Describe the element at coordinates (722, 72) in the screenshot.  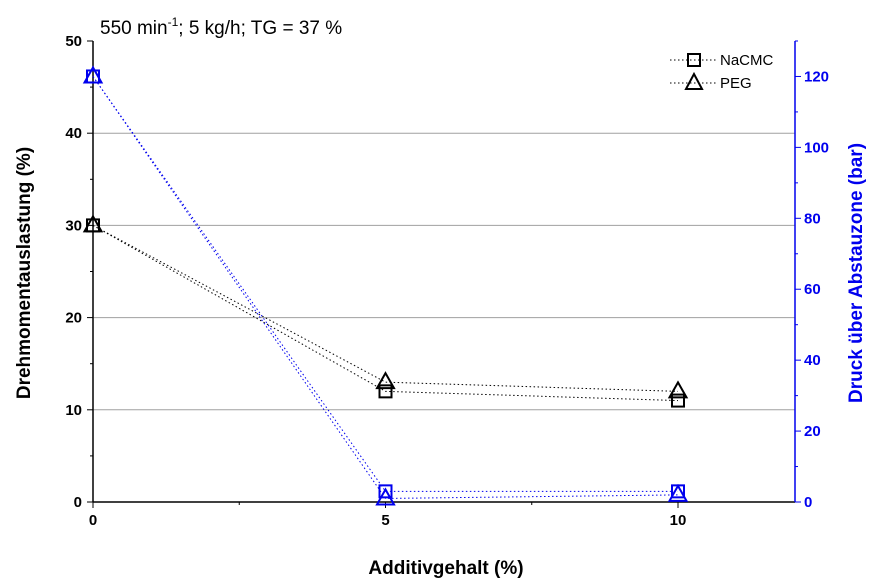
I see `legend: NaCMC PEG` at that location.